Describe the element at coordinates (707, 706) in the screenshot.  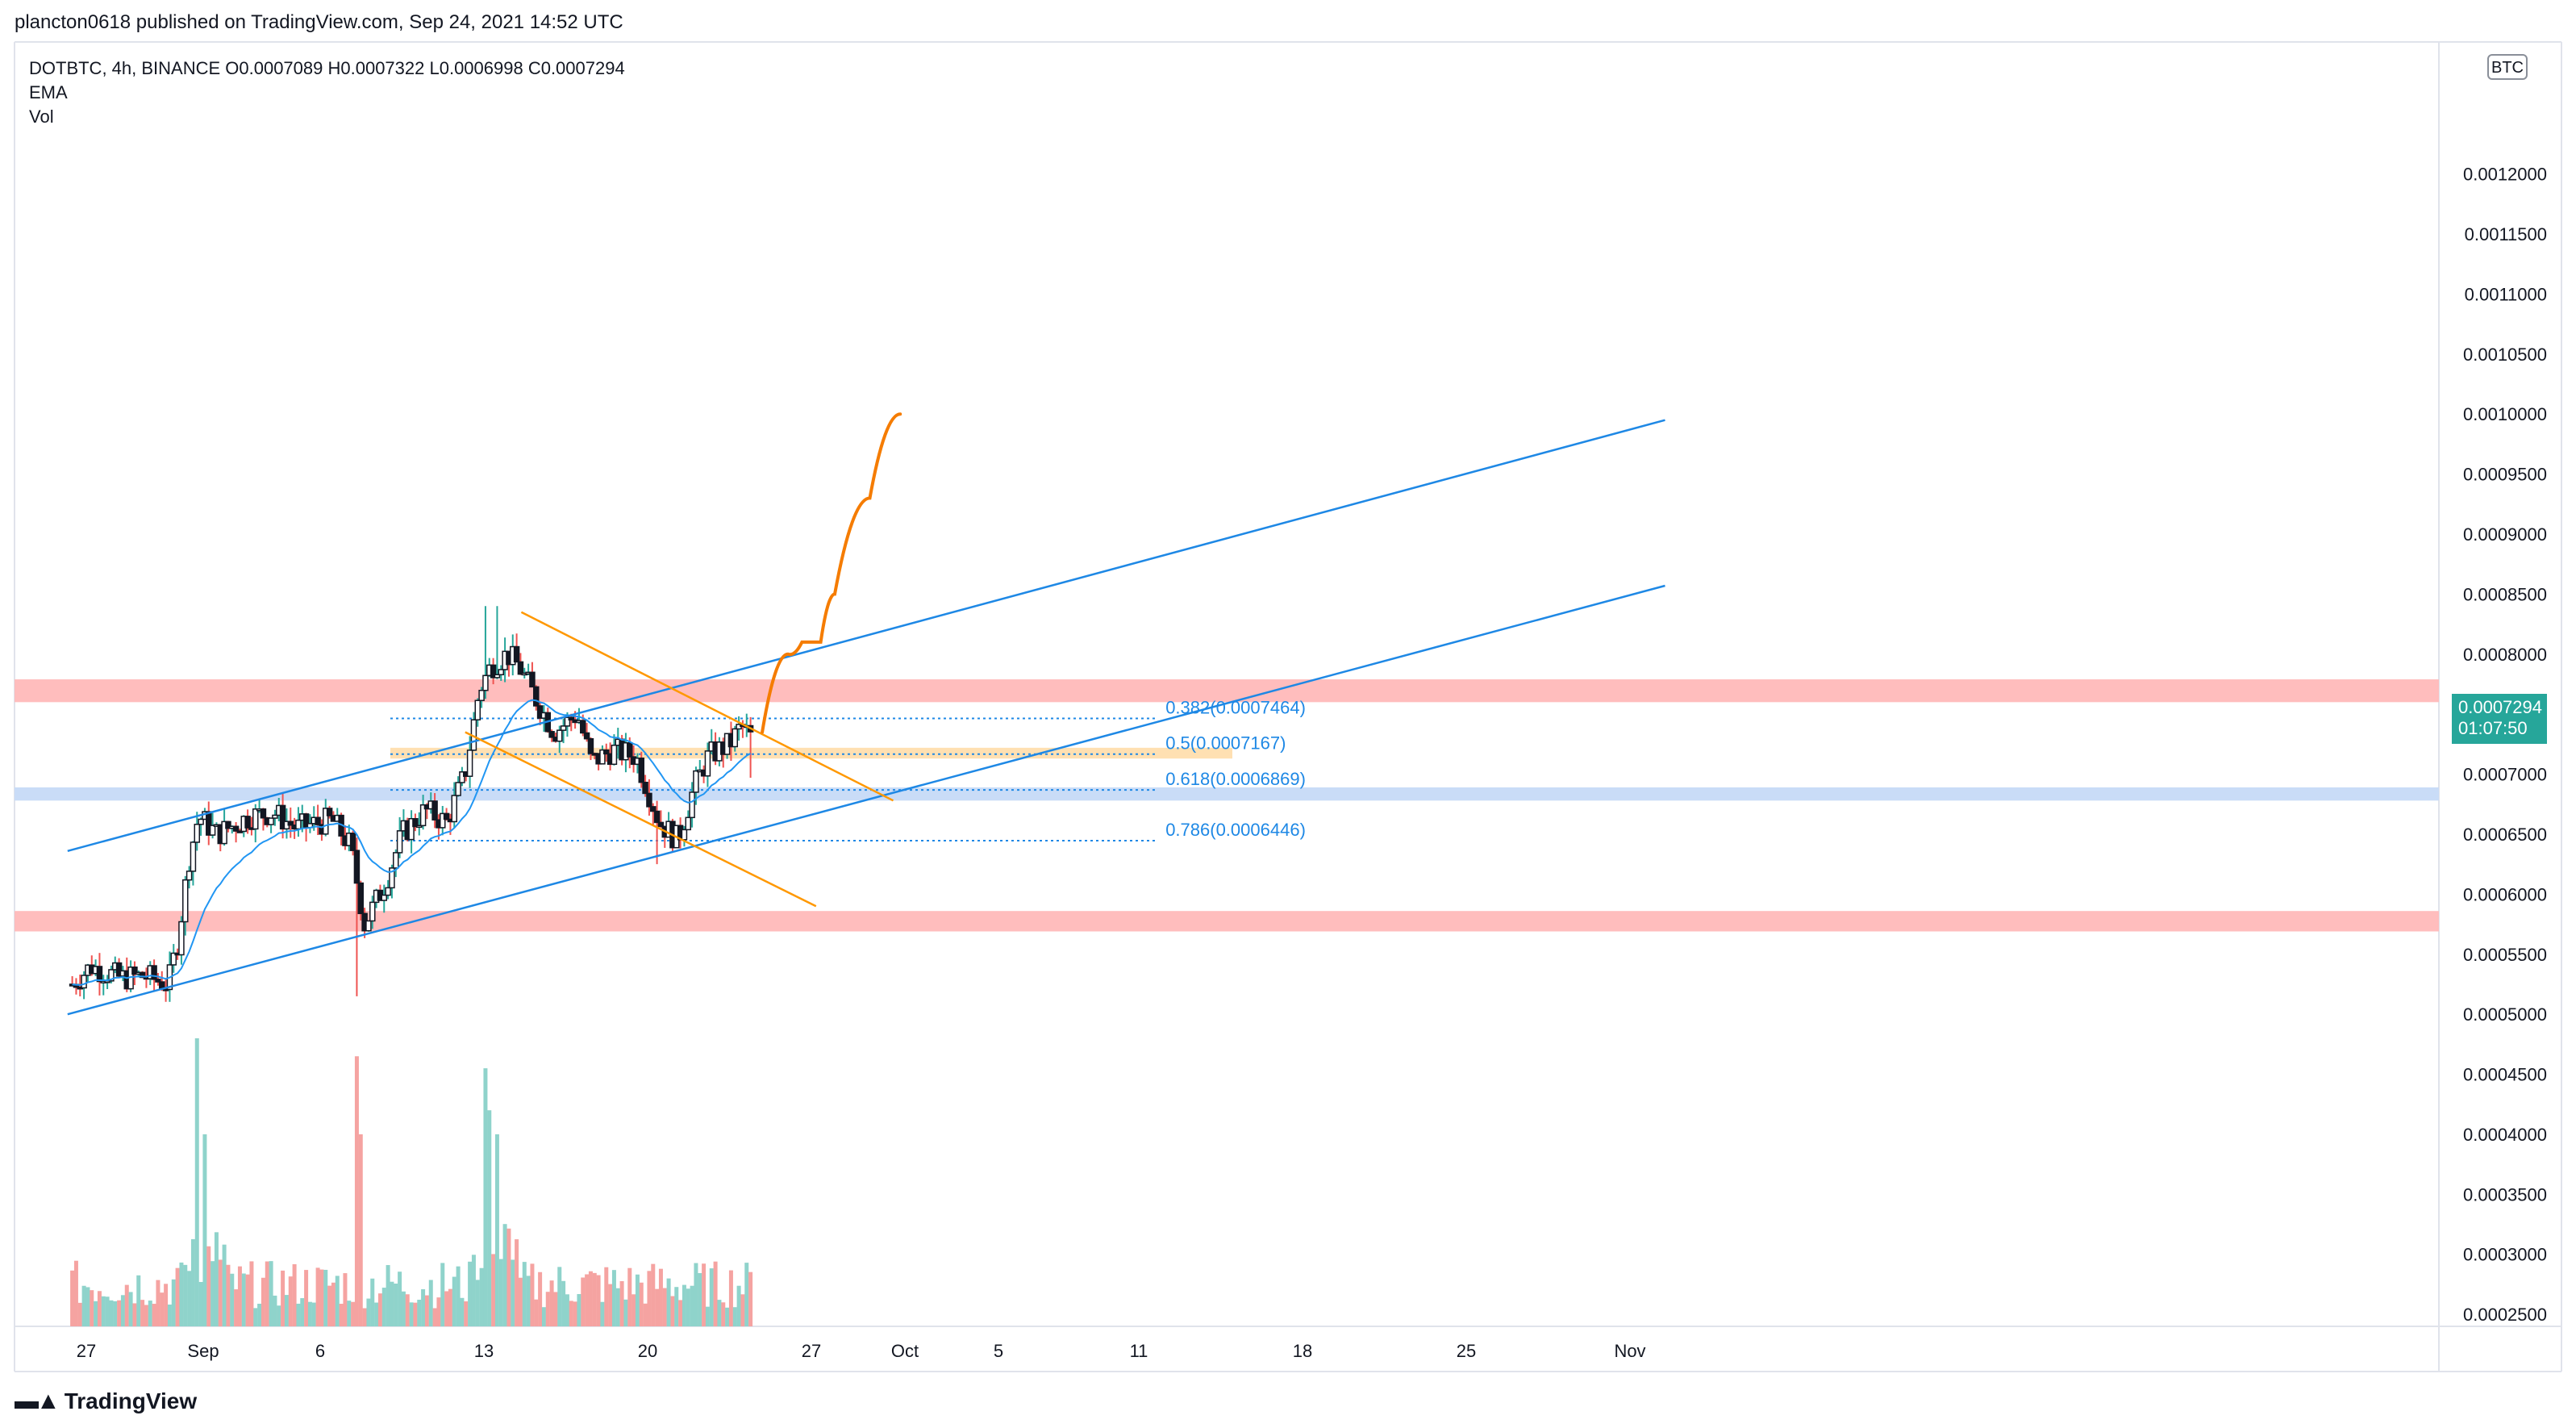
I see `wedge-upper-line` at that location.